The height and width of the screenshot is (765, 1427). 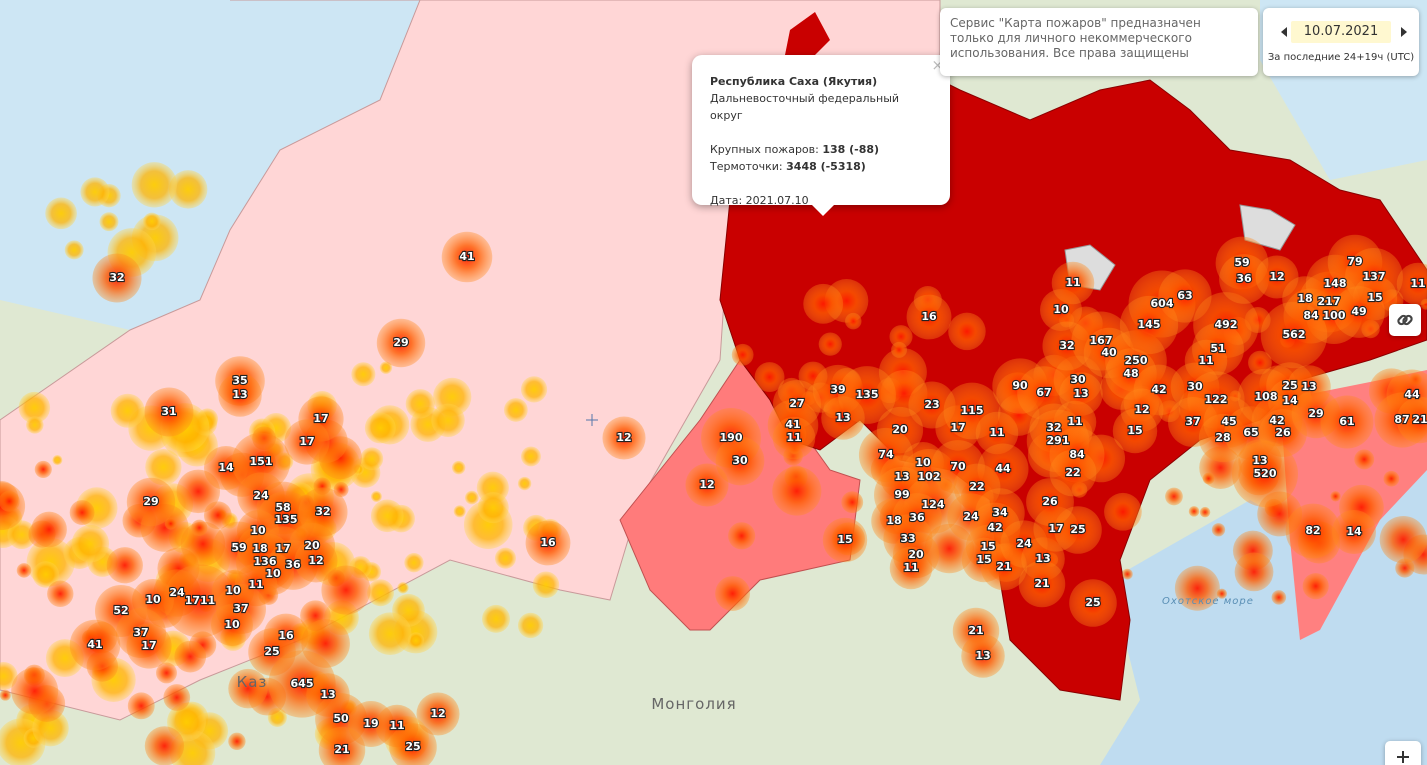 What do you see at coordinates (1024, 543) in the screenshot?
I see `fire-count: 24` at bounding box center [1024, 543].